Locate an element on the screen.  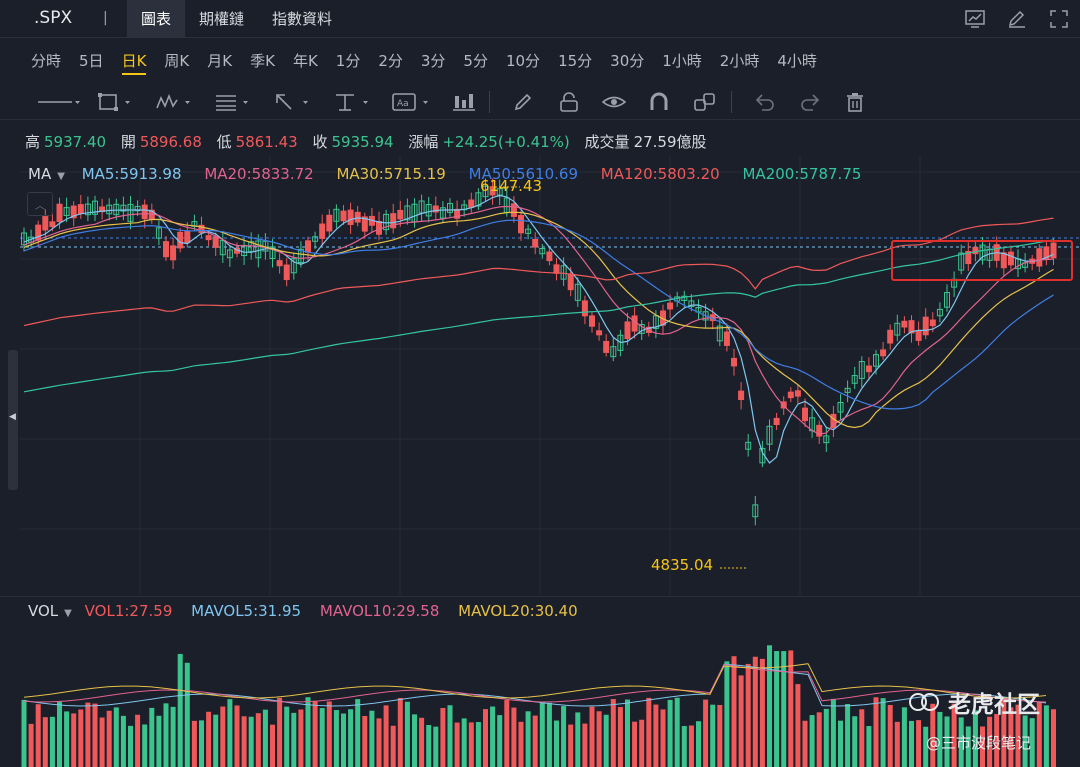
period-item: 分時 is located at coordinates (46, 61).